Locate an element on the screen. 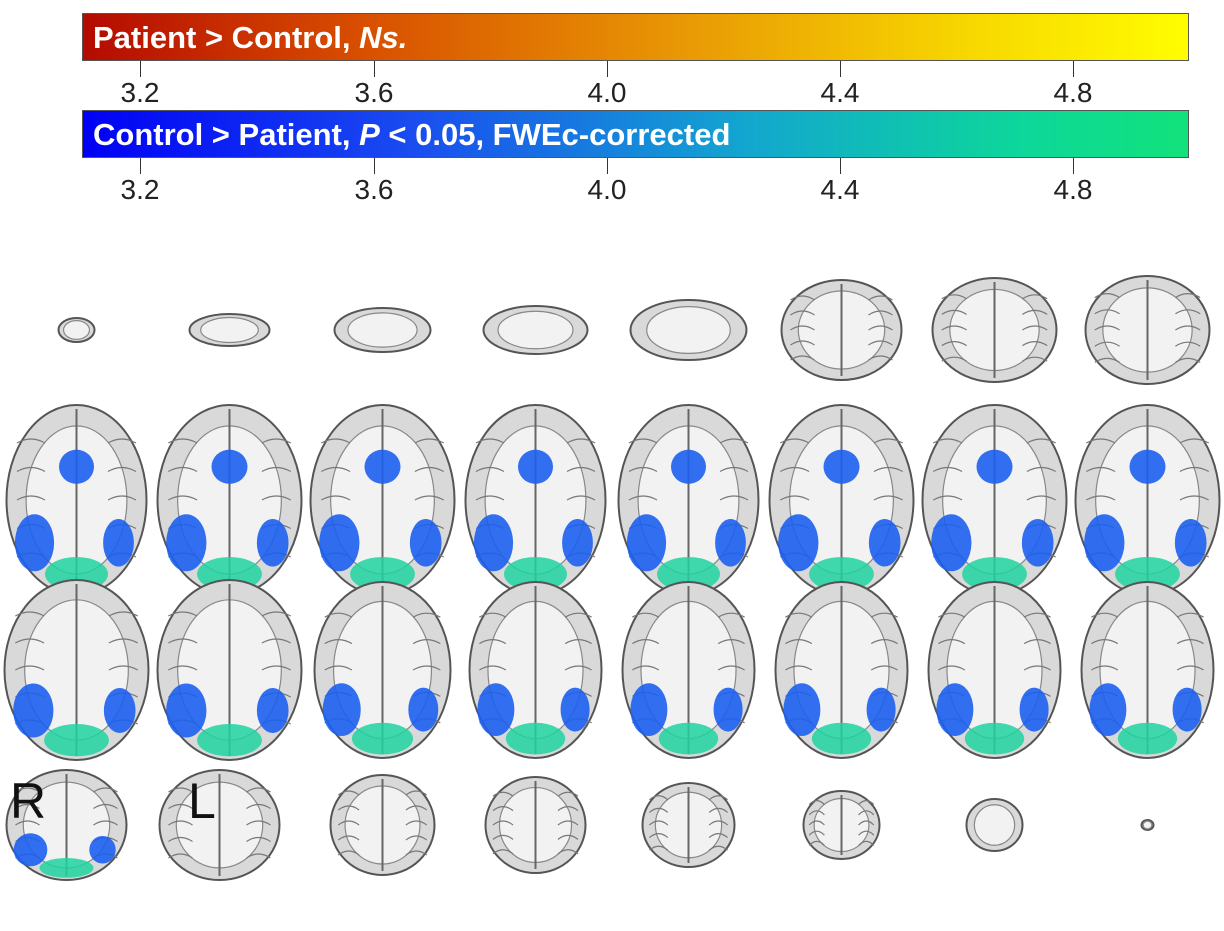 Image resolution: width=1224 pixels, height=931 pixels. colorbar-title-cool-suffix: < 0.05, FWEc-corrected is located at coordinates (555, 134).